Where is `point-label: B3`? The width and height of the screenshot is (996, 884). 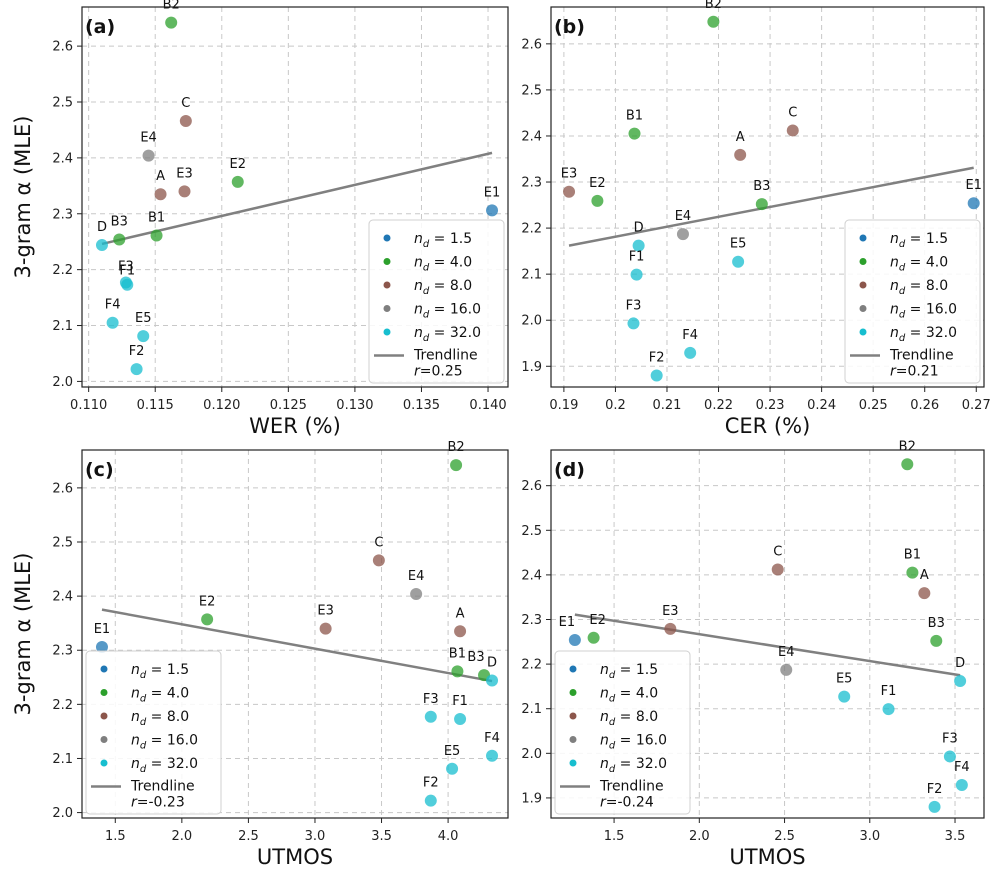
point-label: B3 is located at coordinates (936, 623).